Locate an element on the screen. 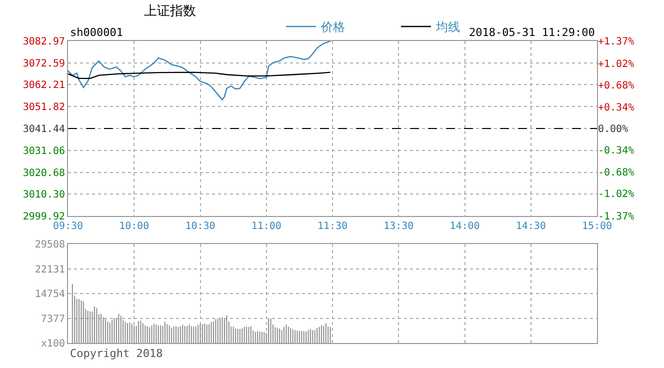 Image resolution: width=664 pixels, height=368 pixels. y-tick-label: 3010.30 is located at coordinates (43, 195).